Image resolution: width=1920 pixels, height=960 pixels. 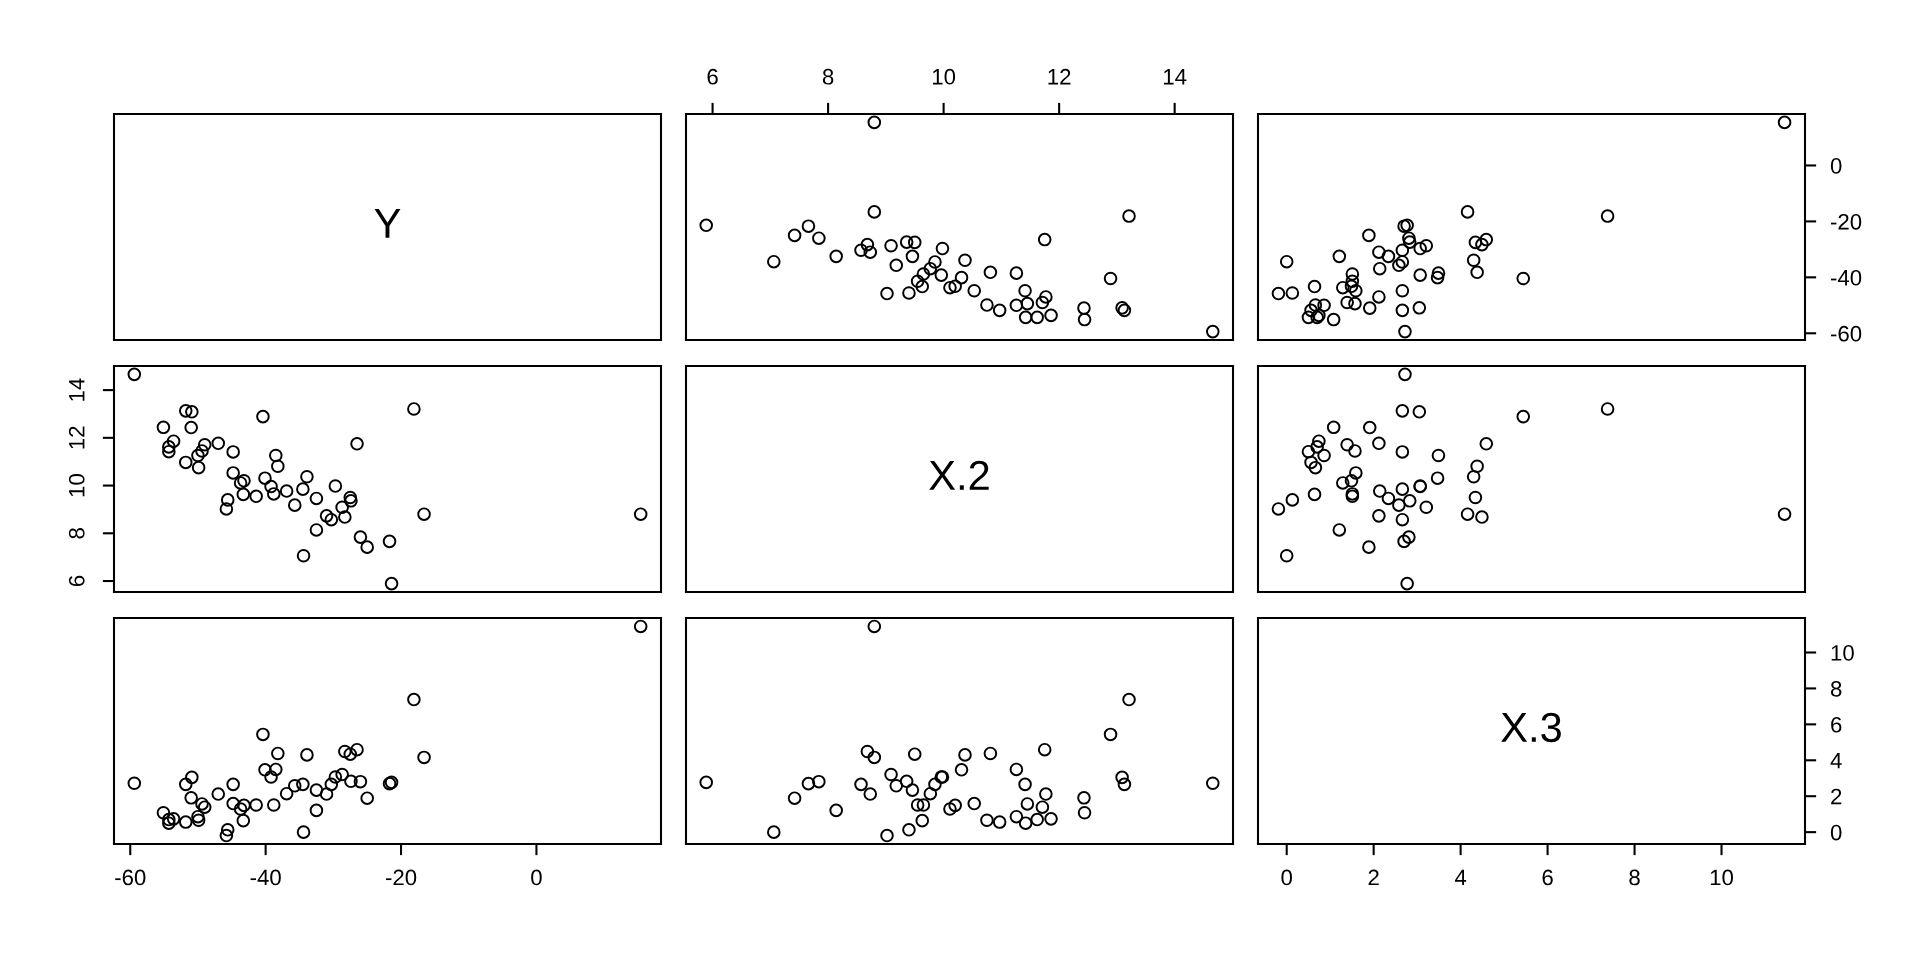 What do you see at coordinates (387, 223) in the screenshot?
I see `text: Y` at bounding box center [387, 223].